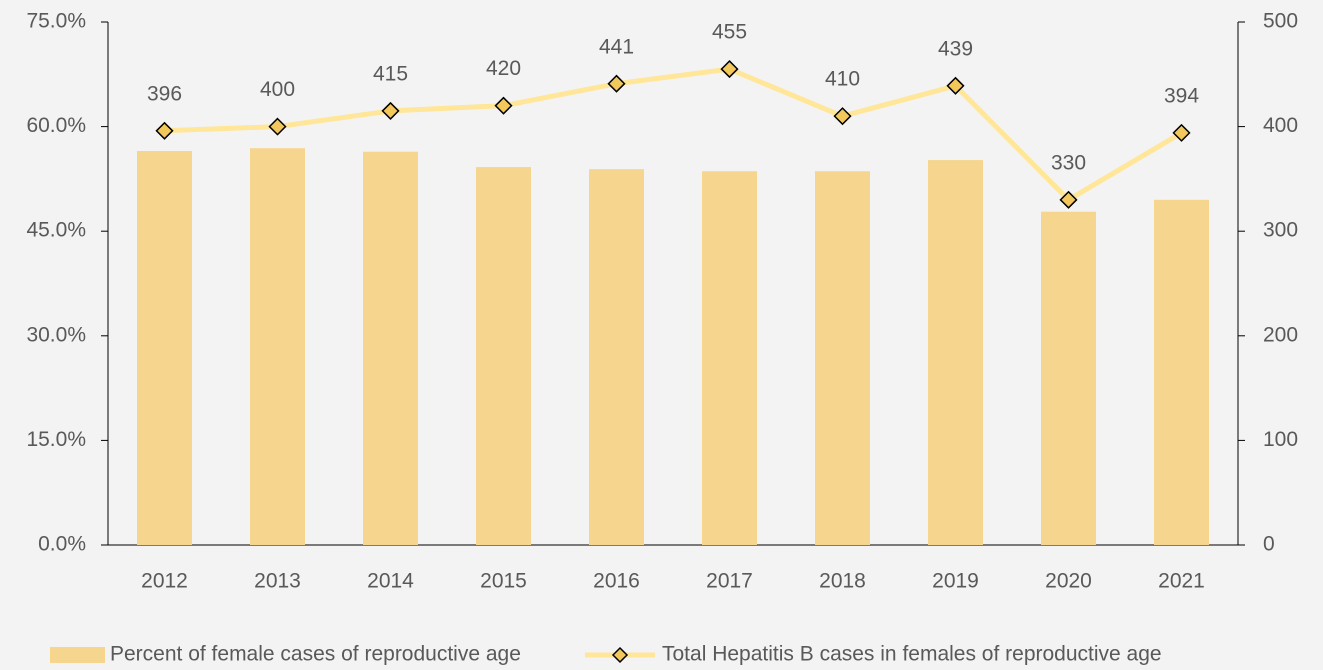  What do you see at coordinates (164, 581) in the screenshot?
I see `x-tick-label: 2012` at bounding box center [164, 581].